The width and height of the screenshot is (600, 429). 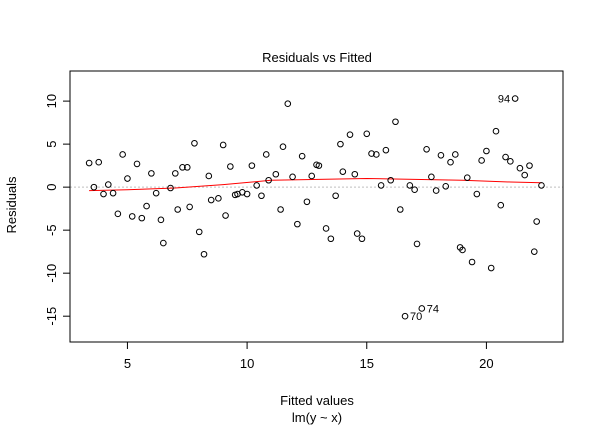 What do you see at coordinates (51, 316) in the screenshot?
I see `y-tick-label: -15` at bounding box center [51, 316].